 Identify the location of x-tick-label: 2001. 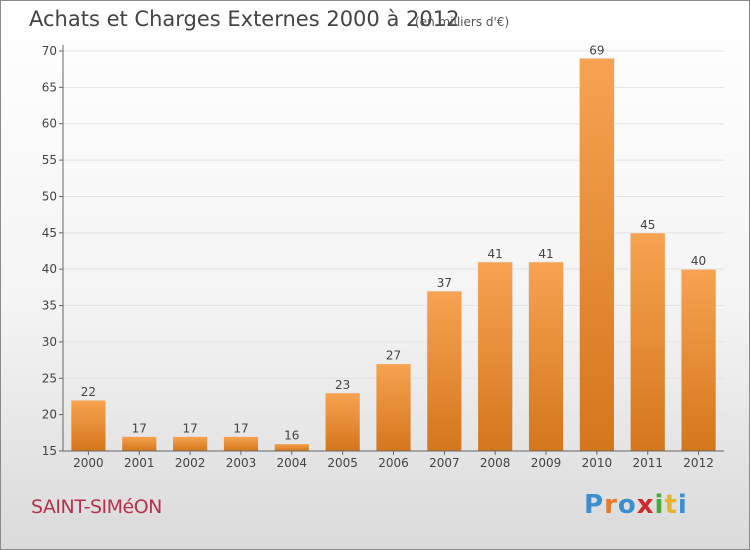
(139, 463).